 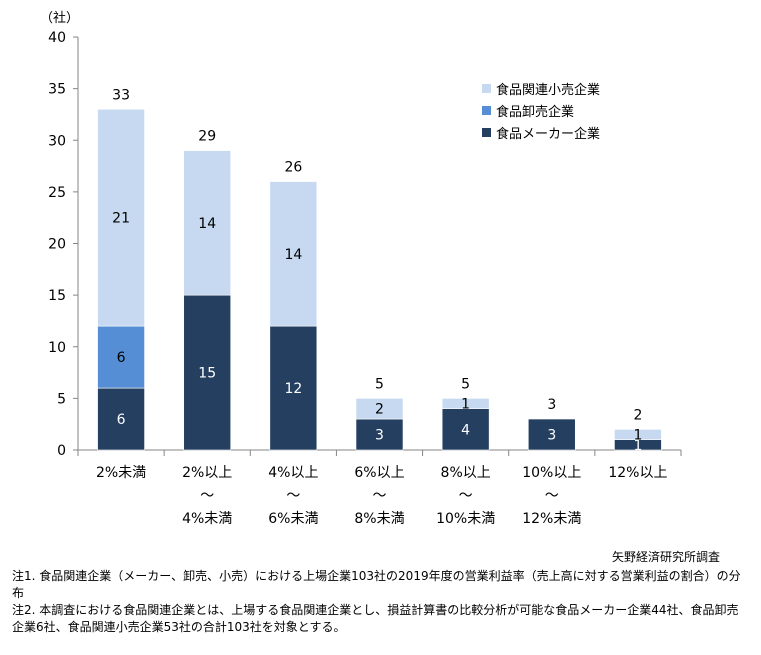 I want to click on y-axis-unit-label: （社）, so click(x=59, y=18).